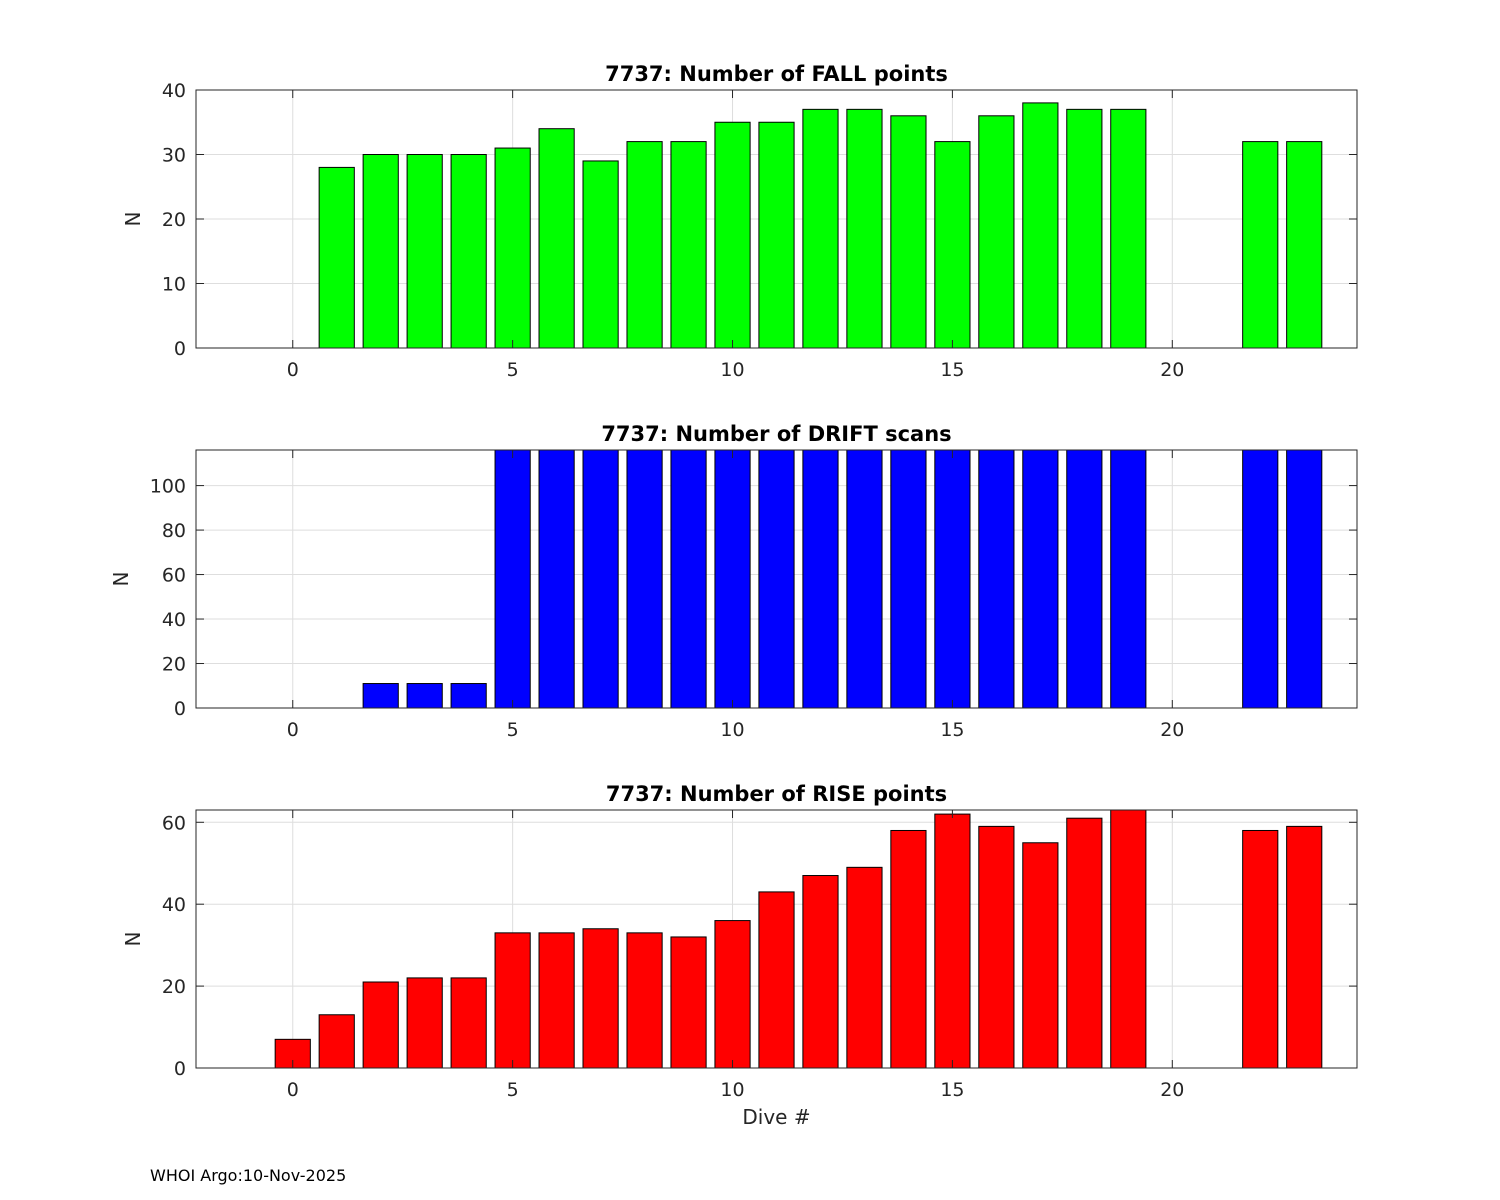 This screenshot has width=1500, height=1200. What do you see at coordinates (174, 220) in the screenshot?
I see `fall-y-tick-label: 20` at bounding box center [174, 220].